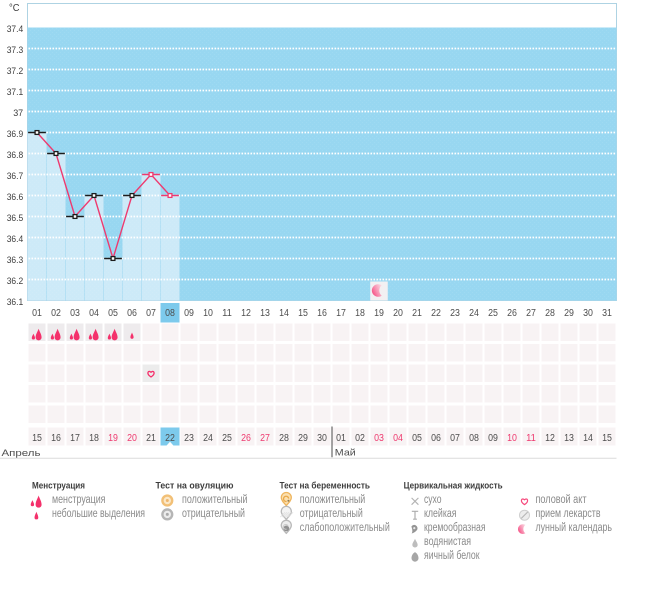 This screenshot has height=592, width=655. Describe the element at coordinates (15, 197) in the screenshot. I see `svg-text: 36.6` at that location.